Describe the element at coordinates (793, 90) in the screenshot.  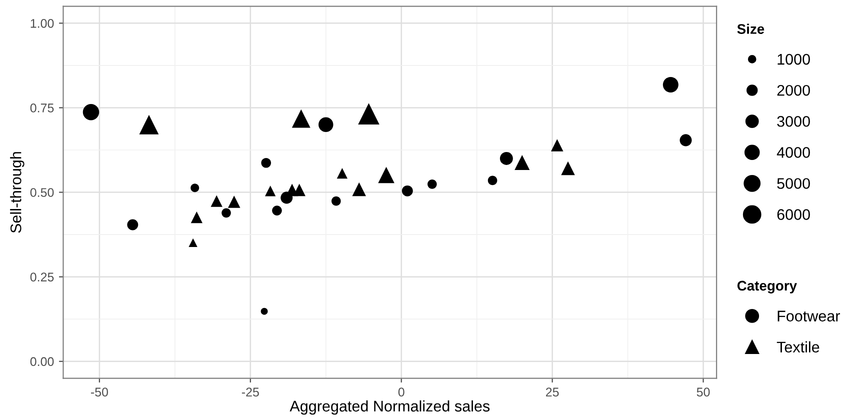
I see `legend-label: 2000` at that location.